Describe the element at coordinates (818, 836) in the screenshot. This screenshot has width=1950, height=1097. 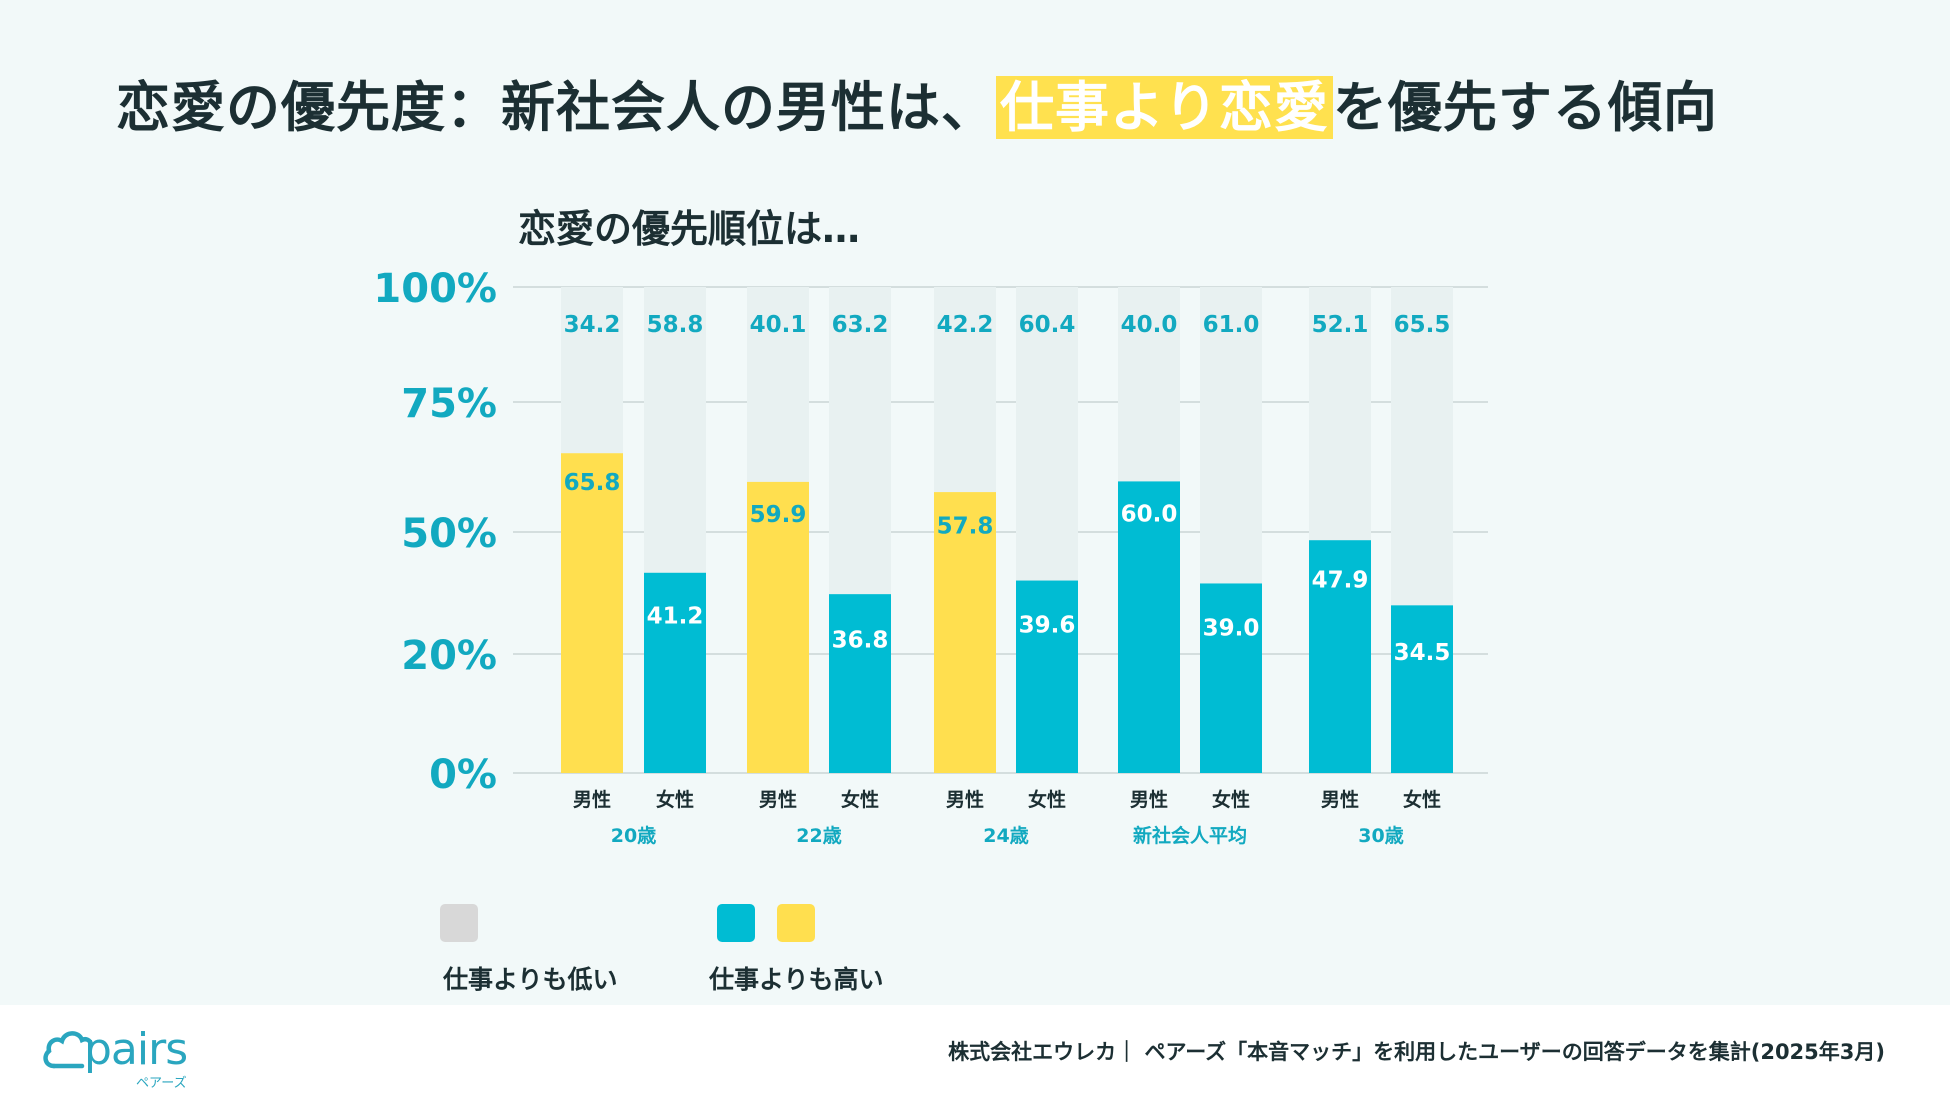
I see `x-group-label: 22歳` at that location.